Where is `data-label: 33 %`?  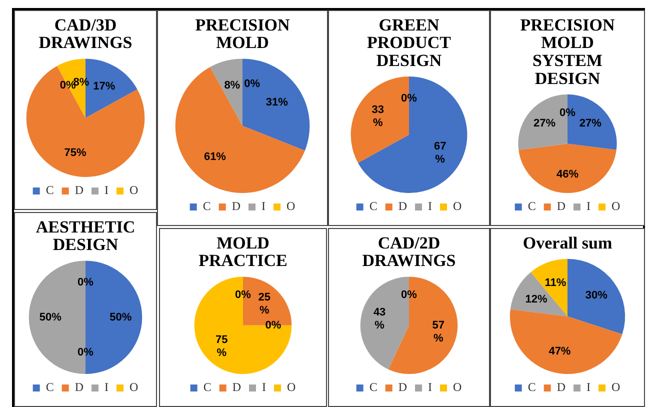 data-label: 33 % is located at coordinates (378, 116).